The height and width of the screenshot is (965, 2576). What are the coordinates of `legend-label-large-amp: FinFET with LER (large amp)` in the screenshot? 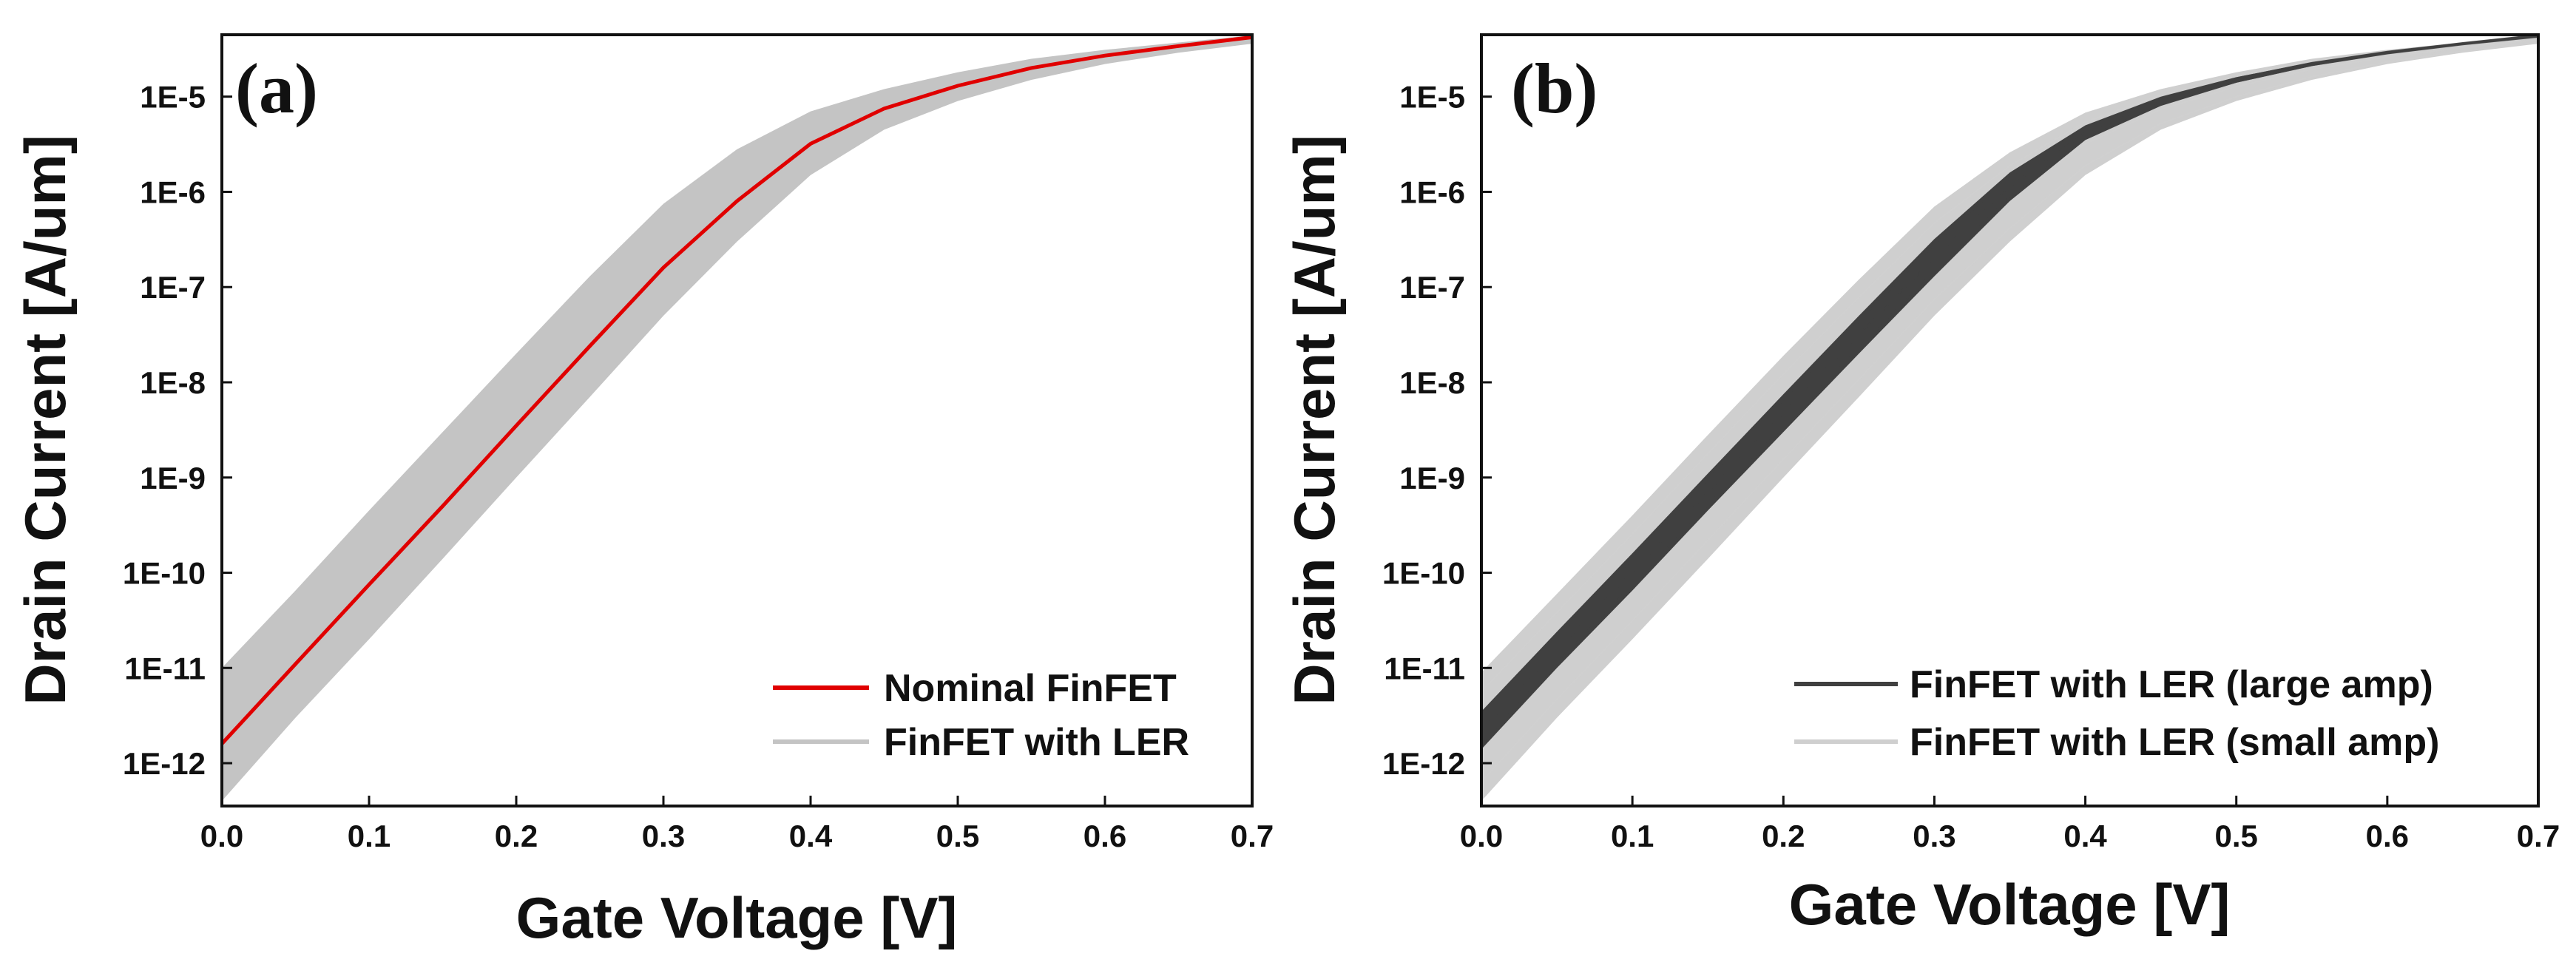 It's located at (2171, 684).